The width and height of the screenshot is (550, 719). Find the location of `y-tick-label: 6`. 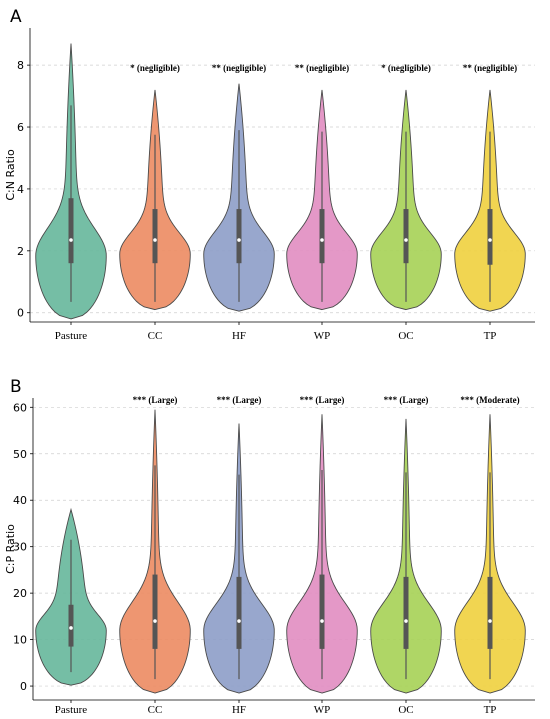

y-tick-label: 6 is located at coordinates (20, 127).